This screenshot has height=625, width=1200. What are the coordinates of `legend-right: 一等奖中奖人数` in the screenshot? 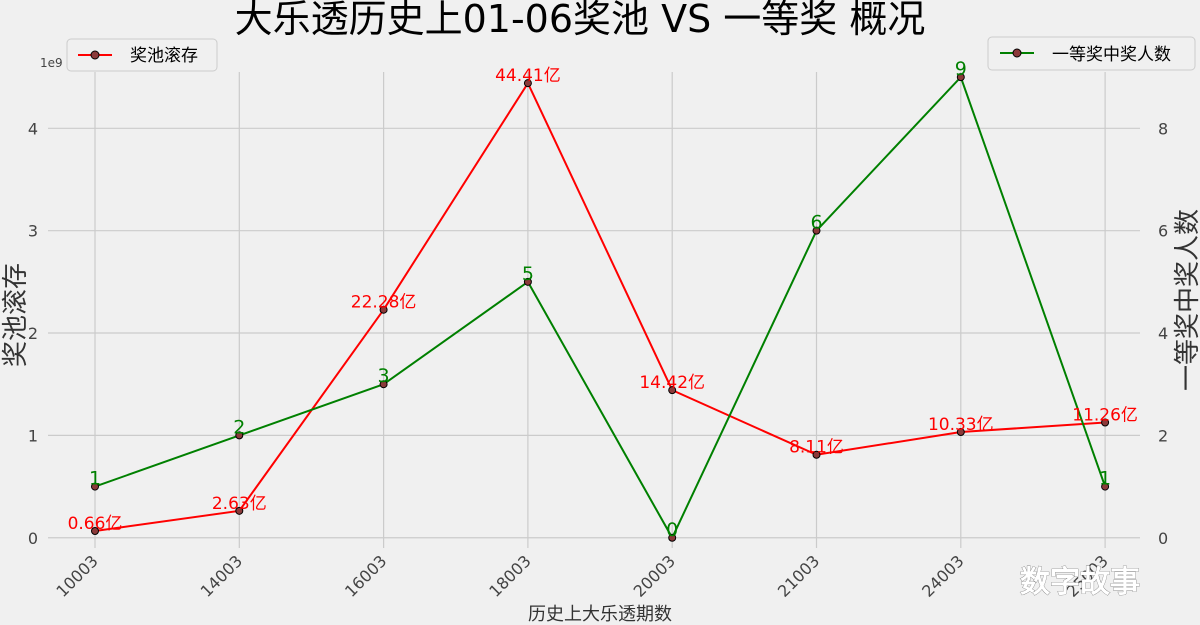 It's located at (1091, 53).